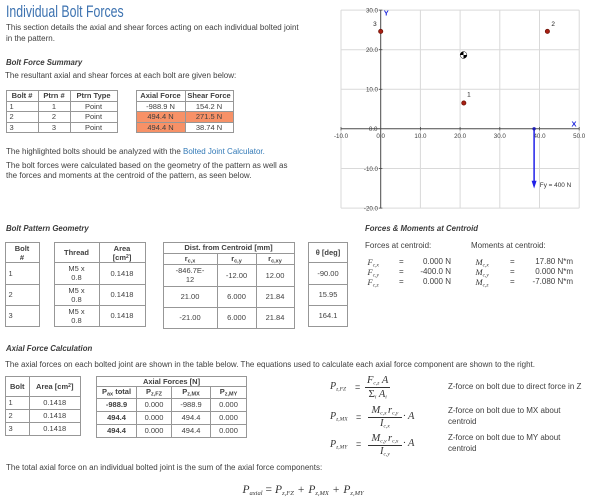 The width and height of the screenshot is (607, 500). What do you see at coordinates (553, 24) in the screenshot?
I see `svg-text: 2` at bounding box center [553, 24].